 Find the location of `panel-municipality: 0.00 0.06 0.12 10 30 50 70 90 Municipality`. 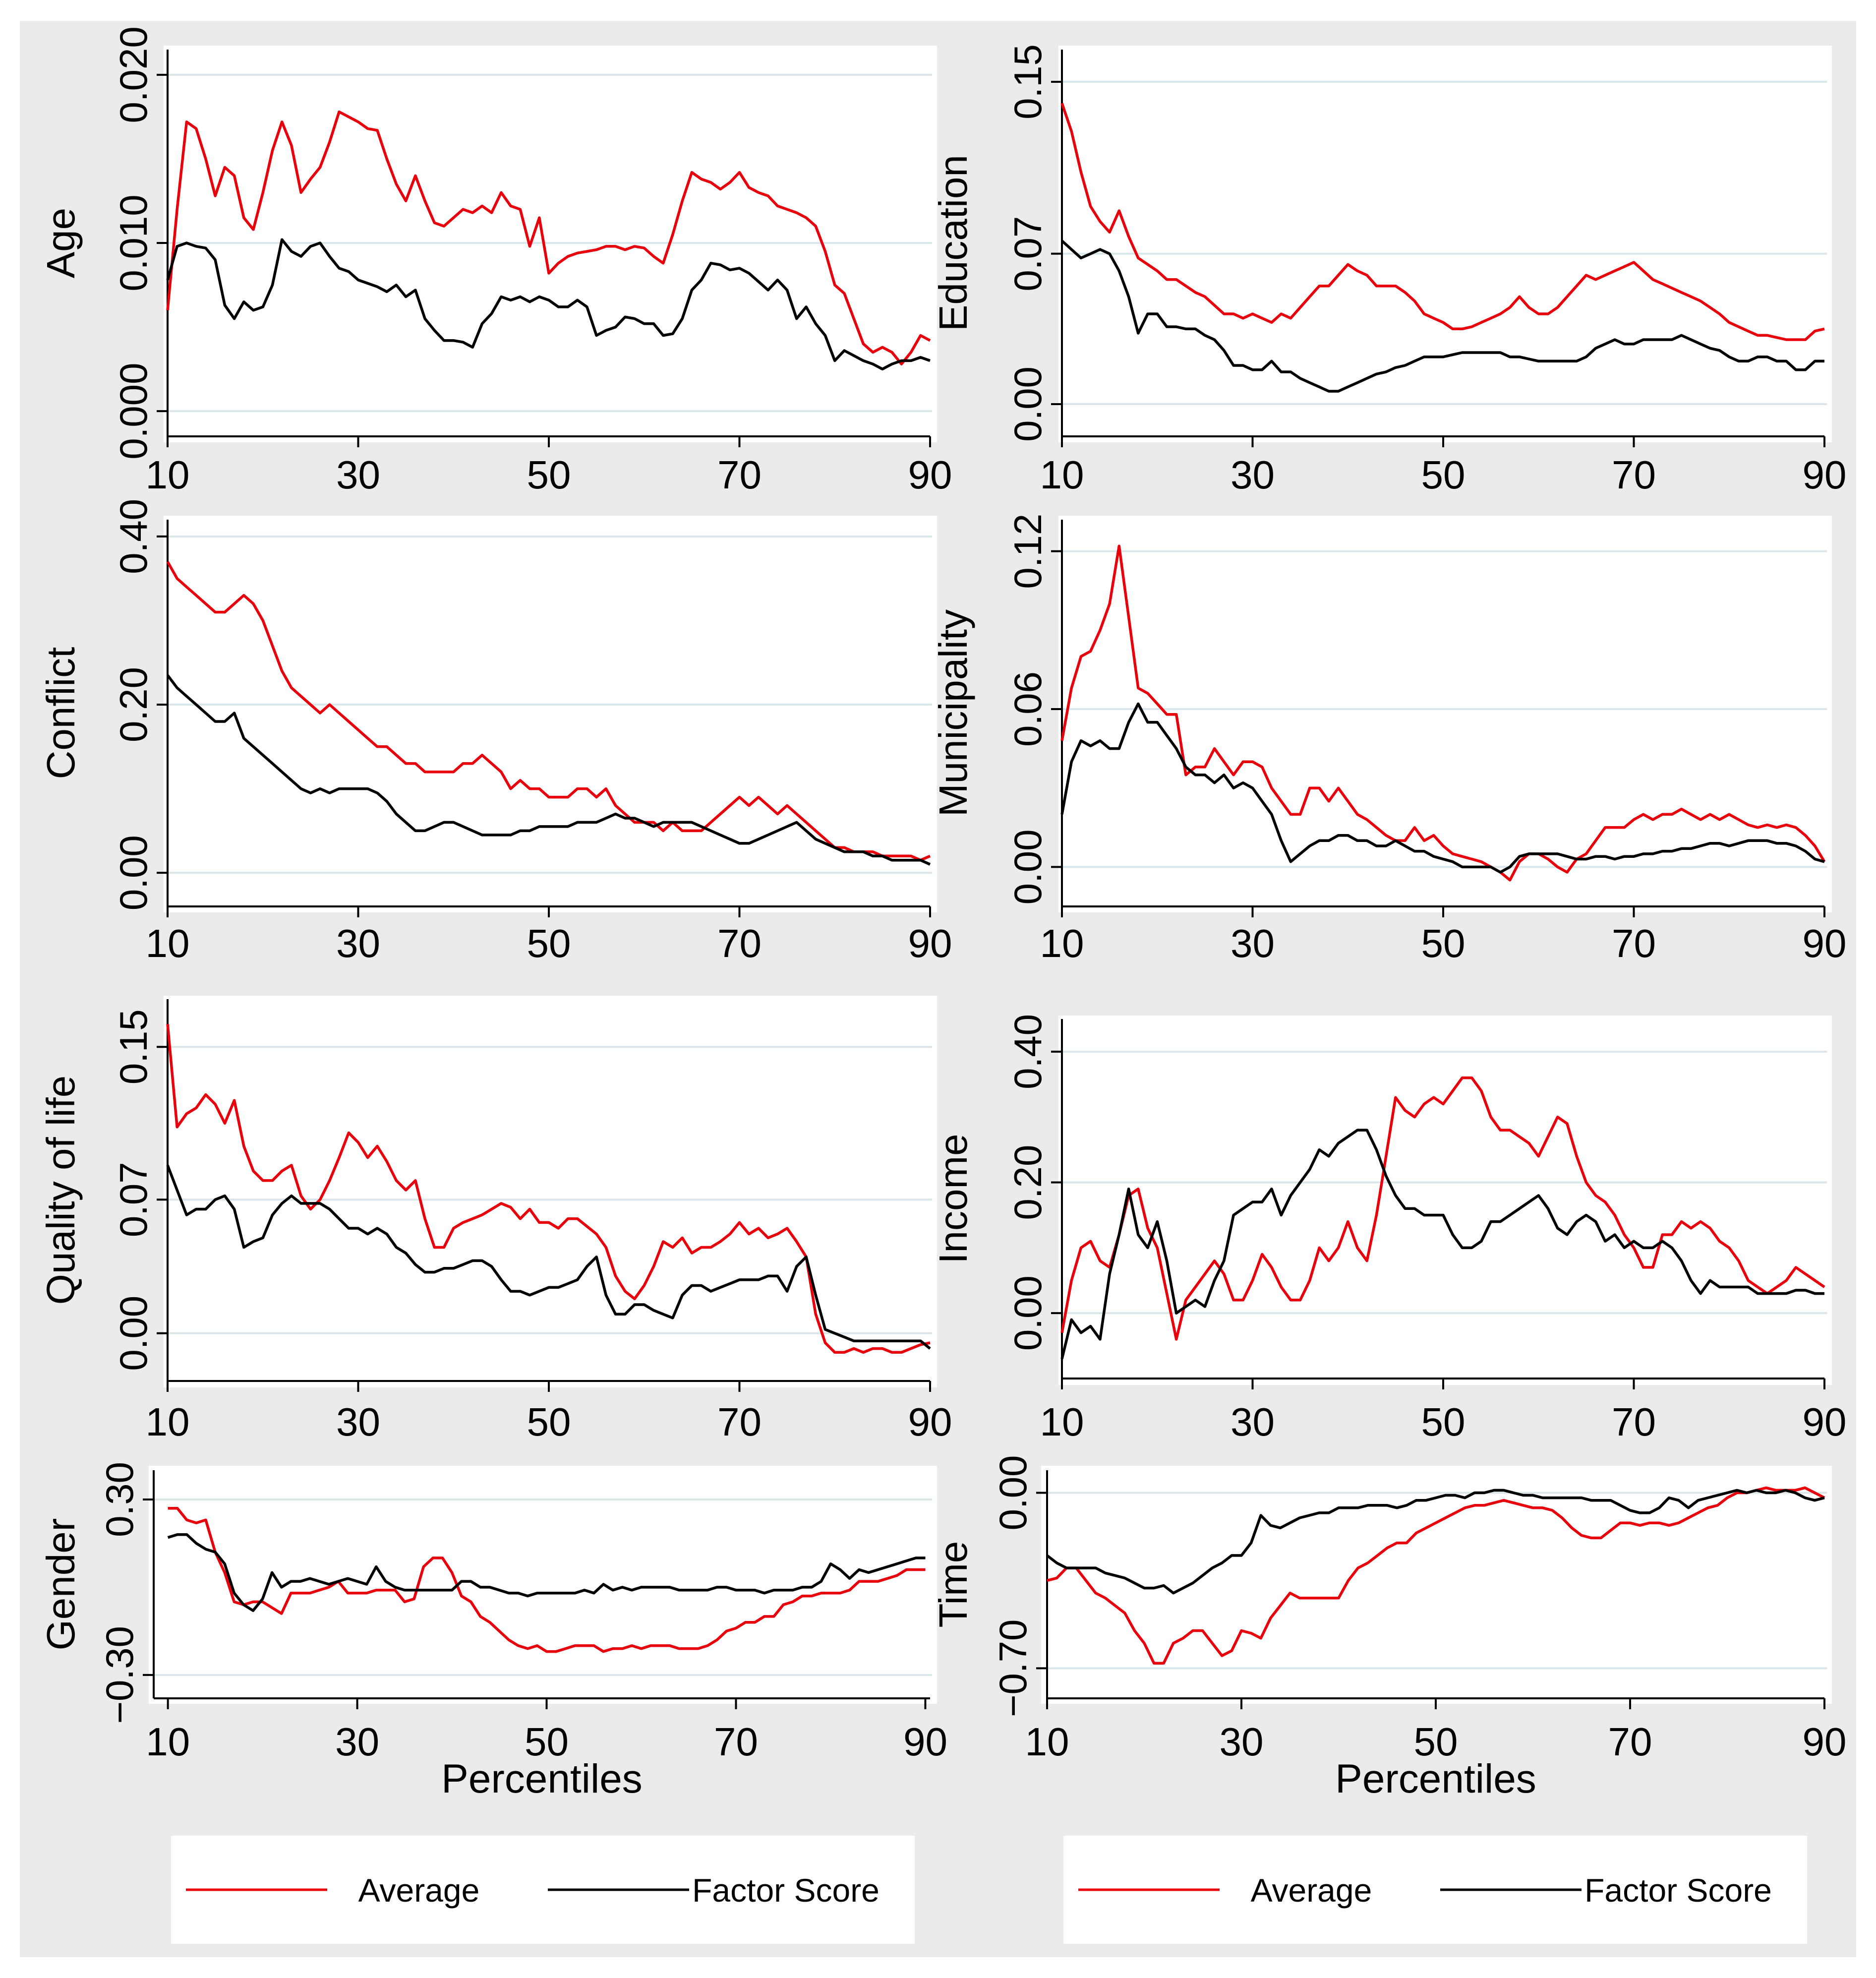

panel-municipality: 0.00 0.06 0.12 10 30 50 70 90 Municipality is located at coordinates (1388, 739).